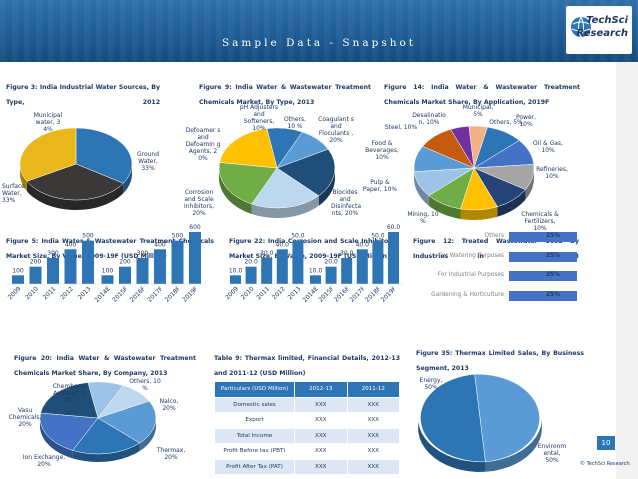 The height and width of the screenshot is (479, 638). What do you see at coordinates (336, 130) in the screenshot?
I see `fig9-label-coagulants: Coagulant s and Floculants , 20%` at bounding box center [336, 130].